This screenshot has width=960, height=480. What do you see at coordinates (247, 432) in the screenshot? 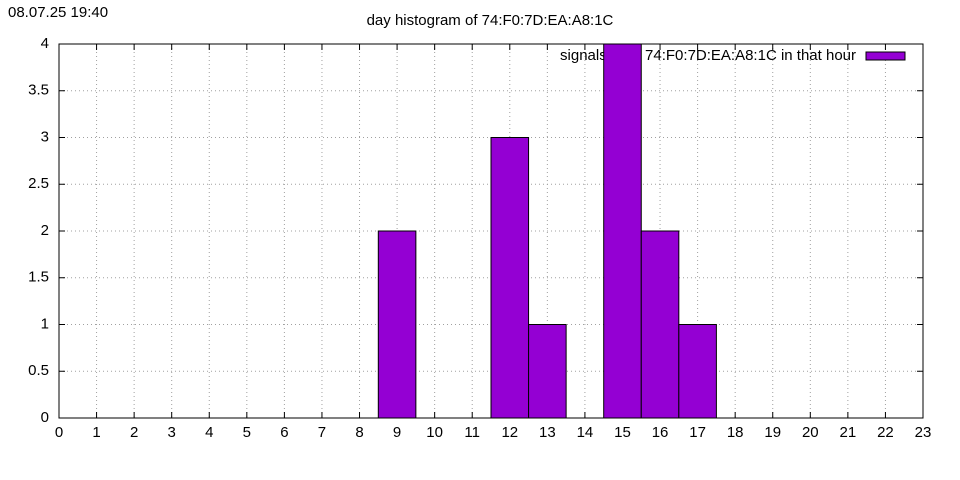
I see `x-tick-label: 5` at bounding box center [247, 432].